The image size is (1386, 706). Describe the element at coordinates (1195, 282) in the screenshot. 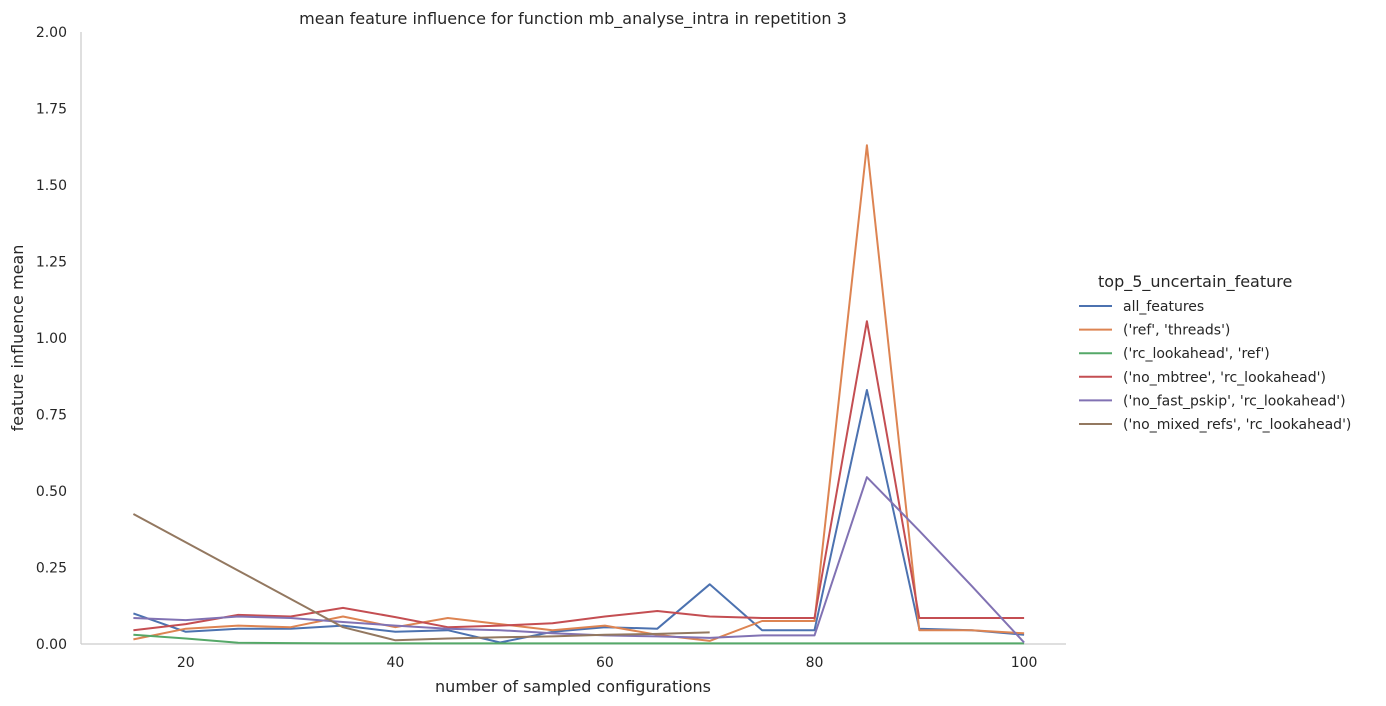

I see `legend-title: top_5_uncertain_feature` at that location.